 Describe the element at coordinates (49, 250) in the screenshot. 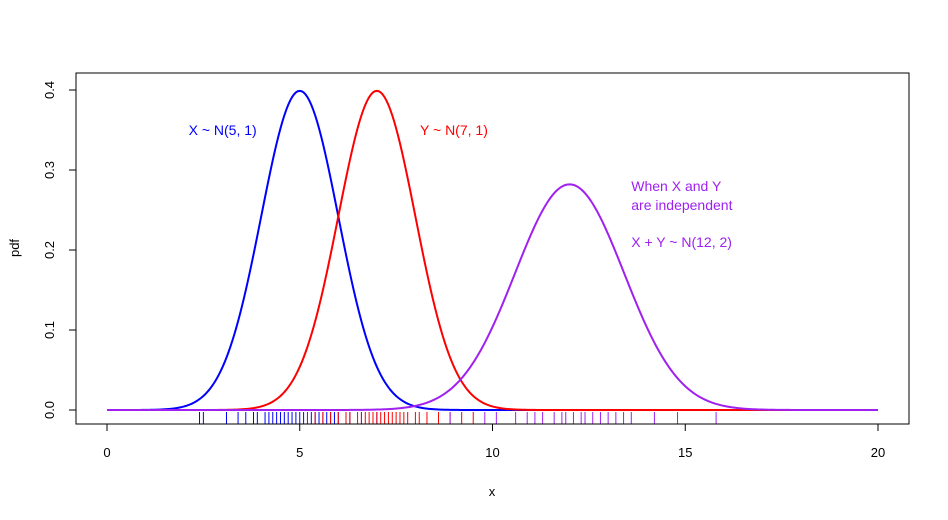

I see `y-tick-label: 0.2` at that location.